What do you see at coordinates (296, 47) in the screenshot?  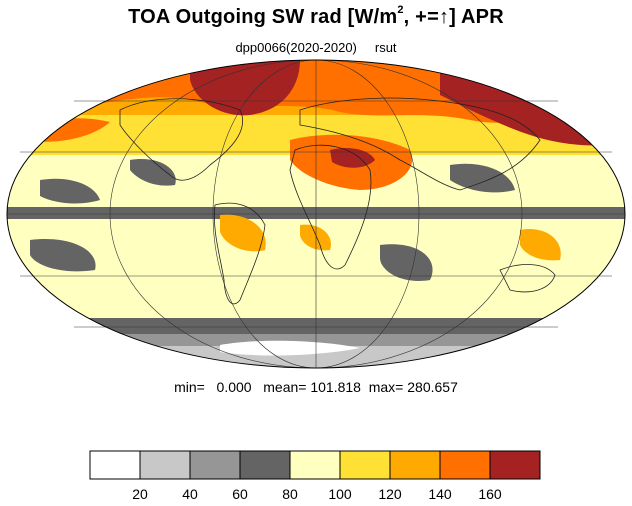 I see `run-label: dpp0066(2020-2020)` at bounding box center [296, 47].